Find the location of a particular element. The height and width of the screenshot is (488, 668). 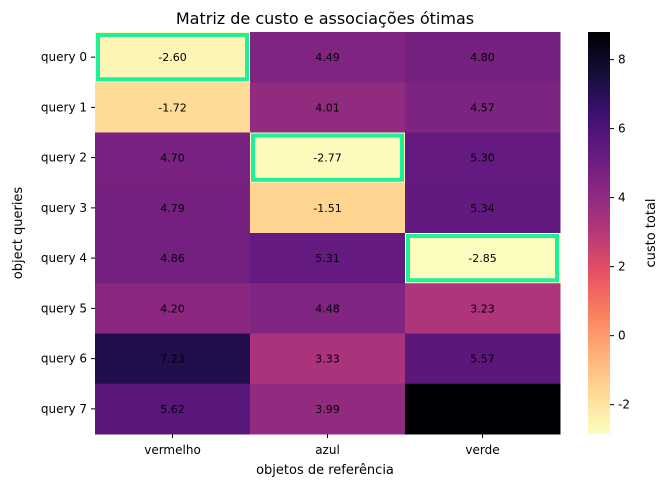

cell-value-label: 3.99 is located at coordinates (327, 409).